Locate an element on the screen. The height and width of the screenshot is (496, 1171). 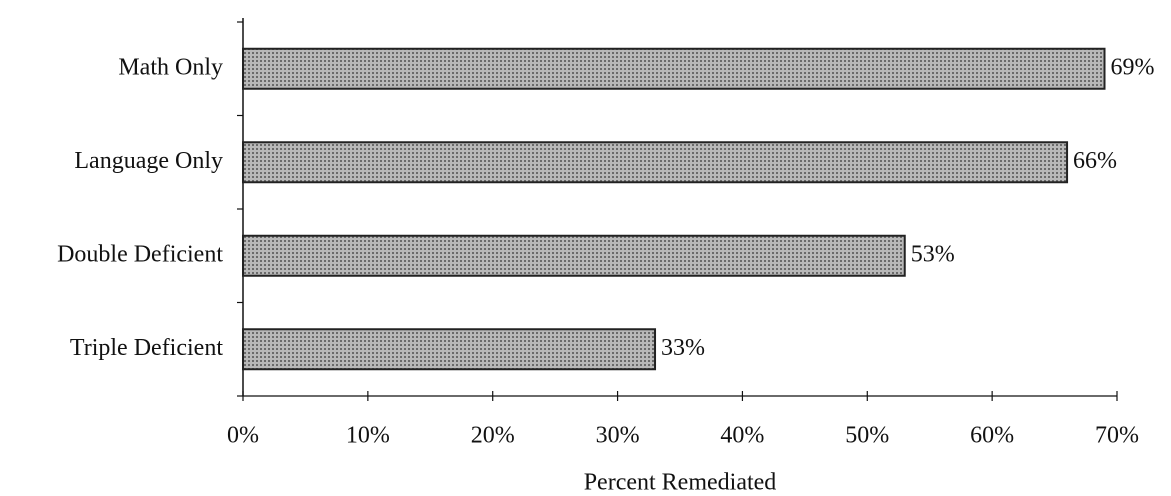
x-tick-label: 20% is located at coordinates (493, 436).